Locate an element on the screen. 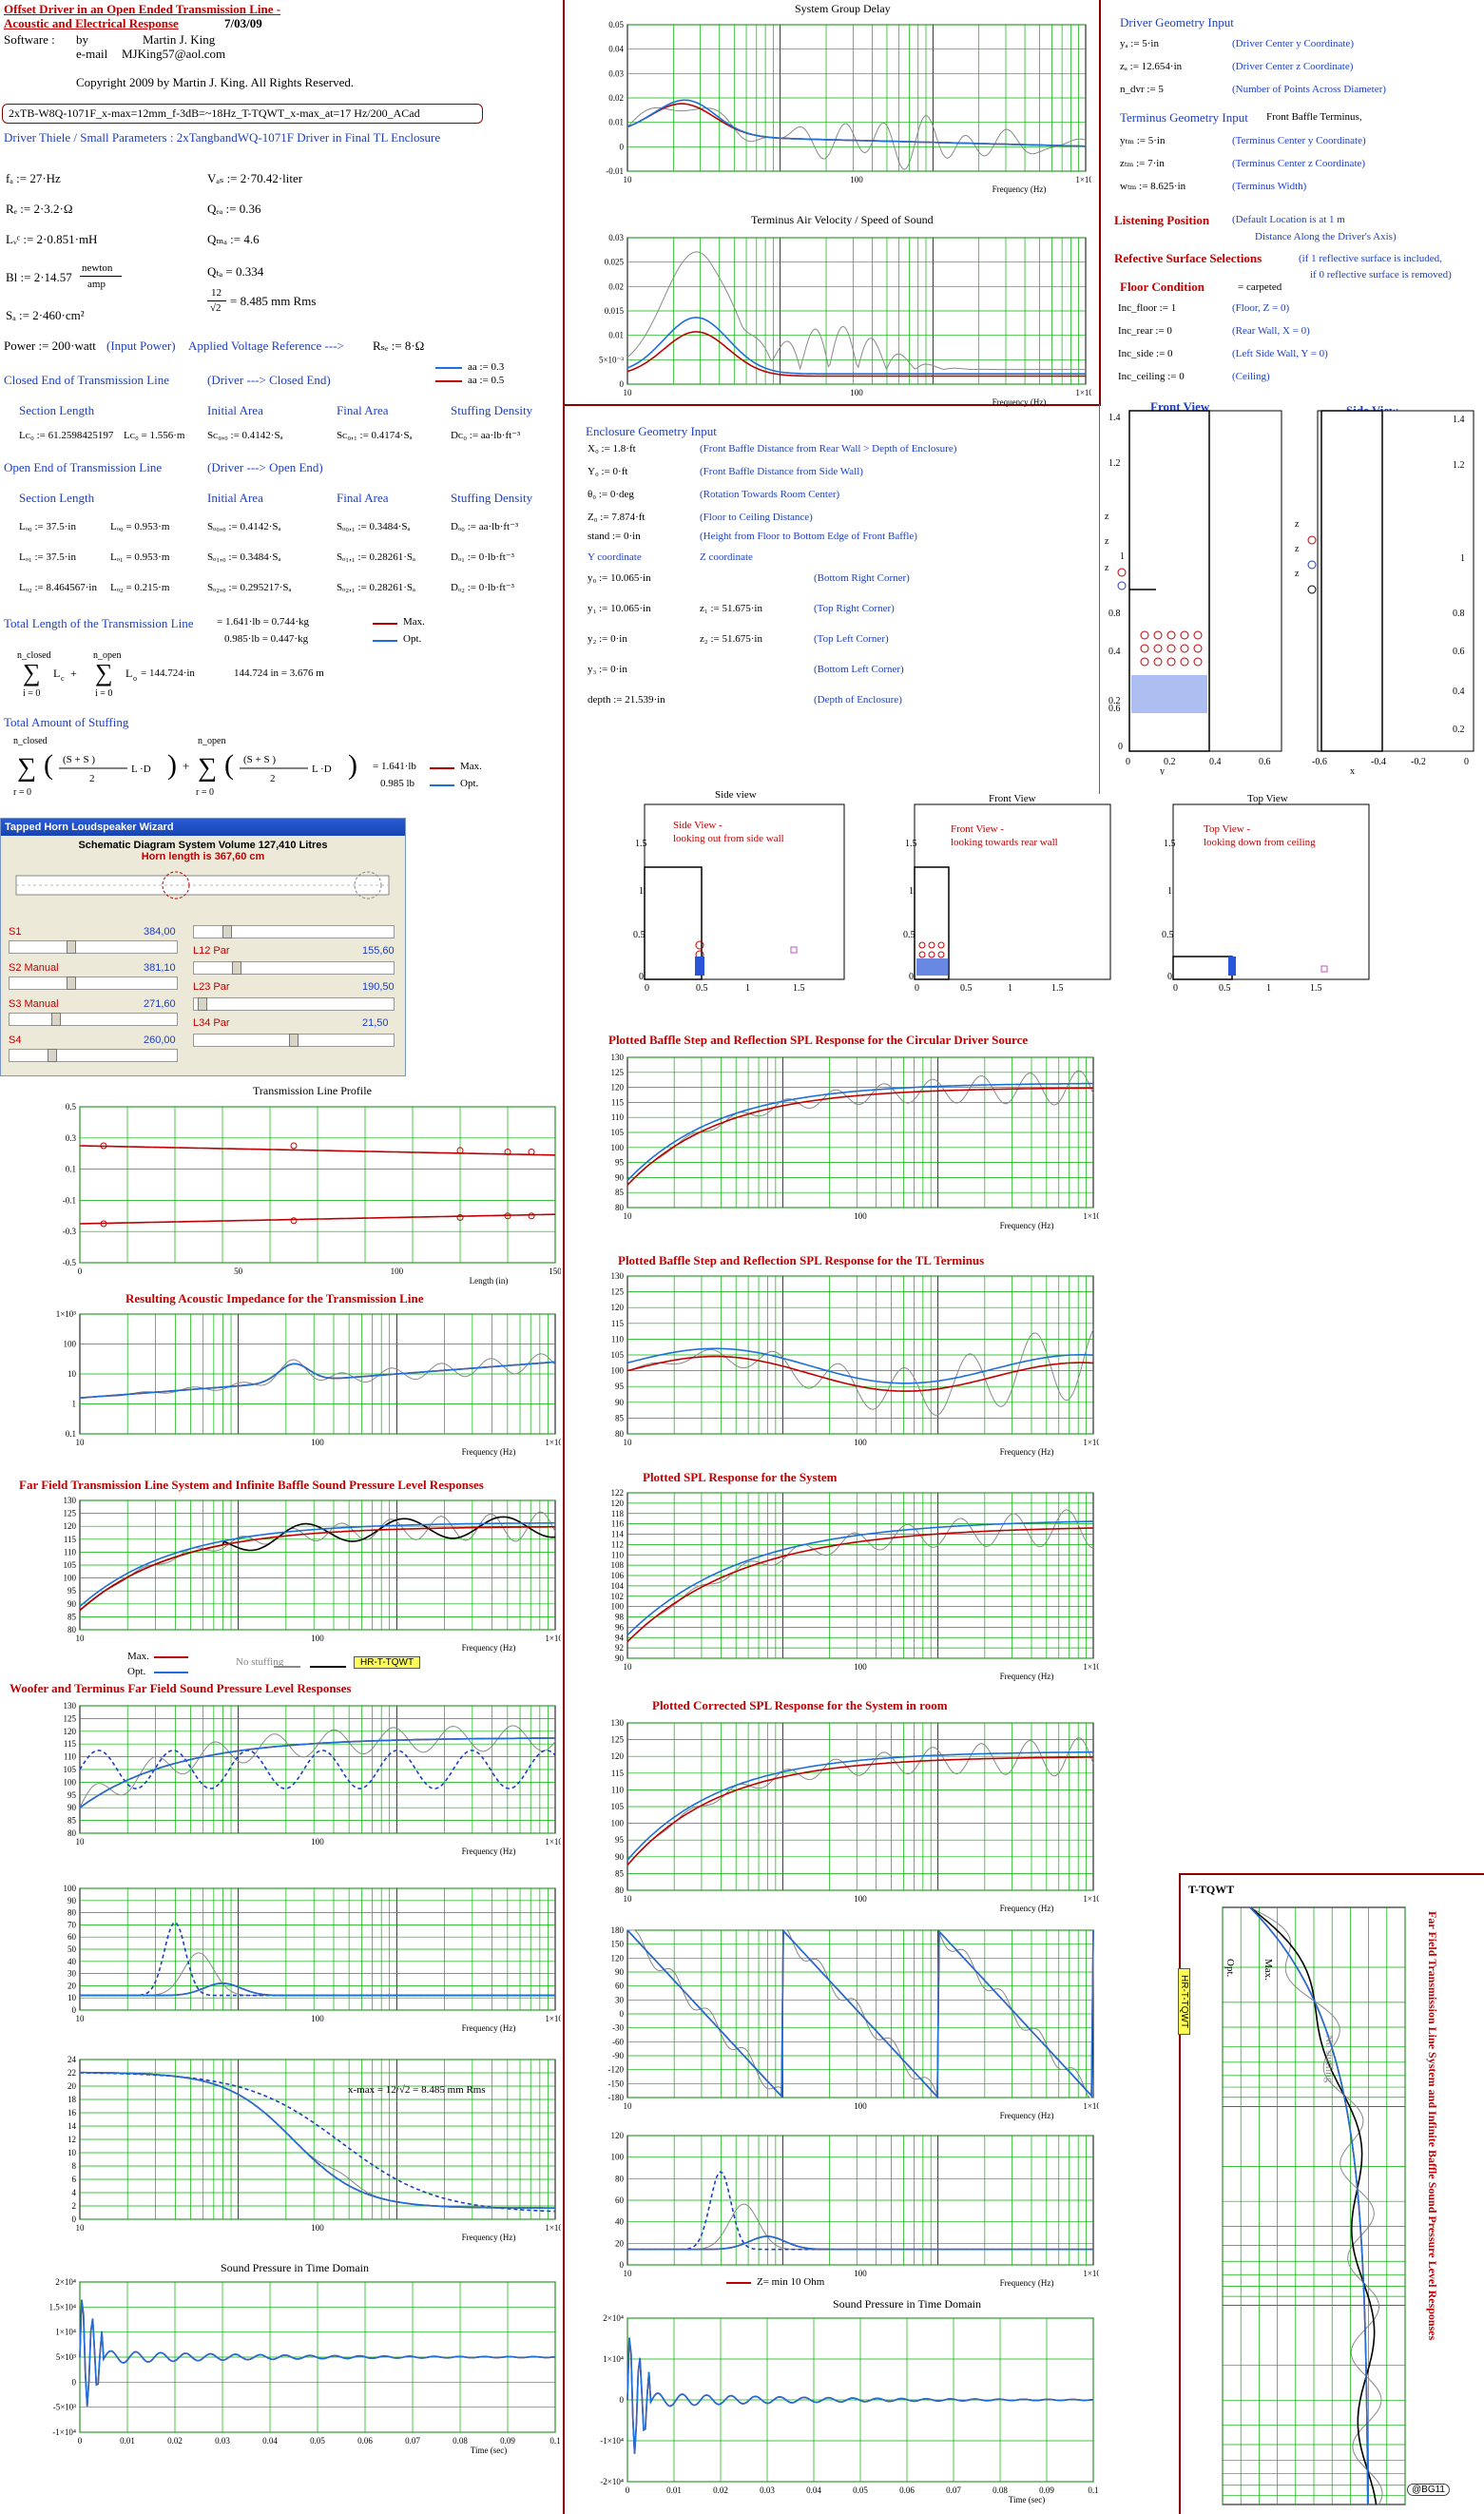 This screenshot has width=1484, height=2514. param-sd: Sₐ := 2·460·cm² is located at coordinates (45, 315).